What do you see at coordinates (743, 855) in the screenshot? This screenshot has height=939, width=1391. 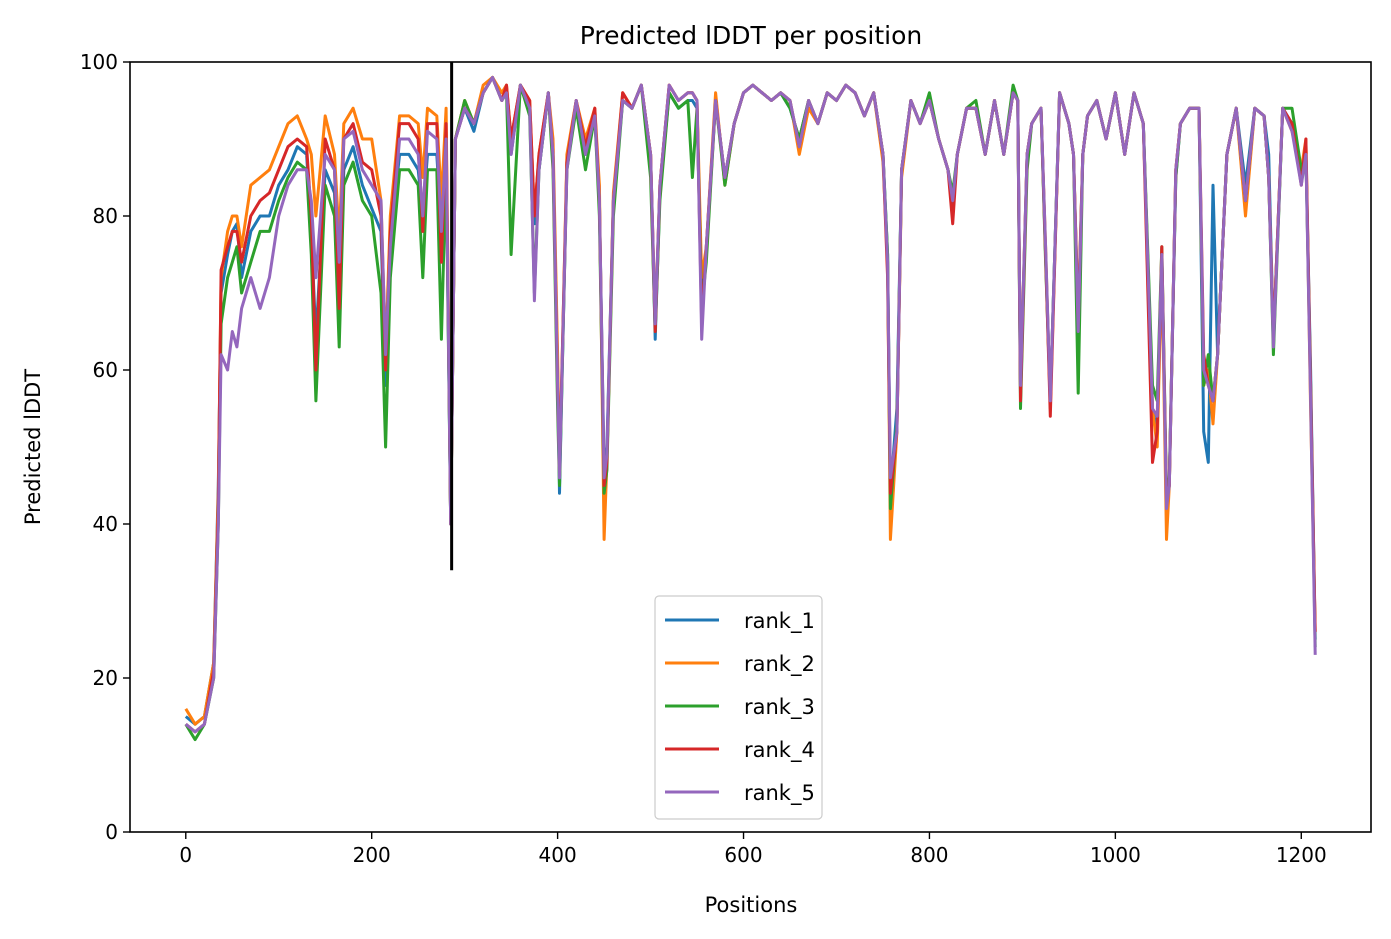 I see `x-tick-label: 600` at bounding box center [743, 855].